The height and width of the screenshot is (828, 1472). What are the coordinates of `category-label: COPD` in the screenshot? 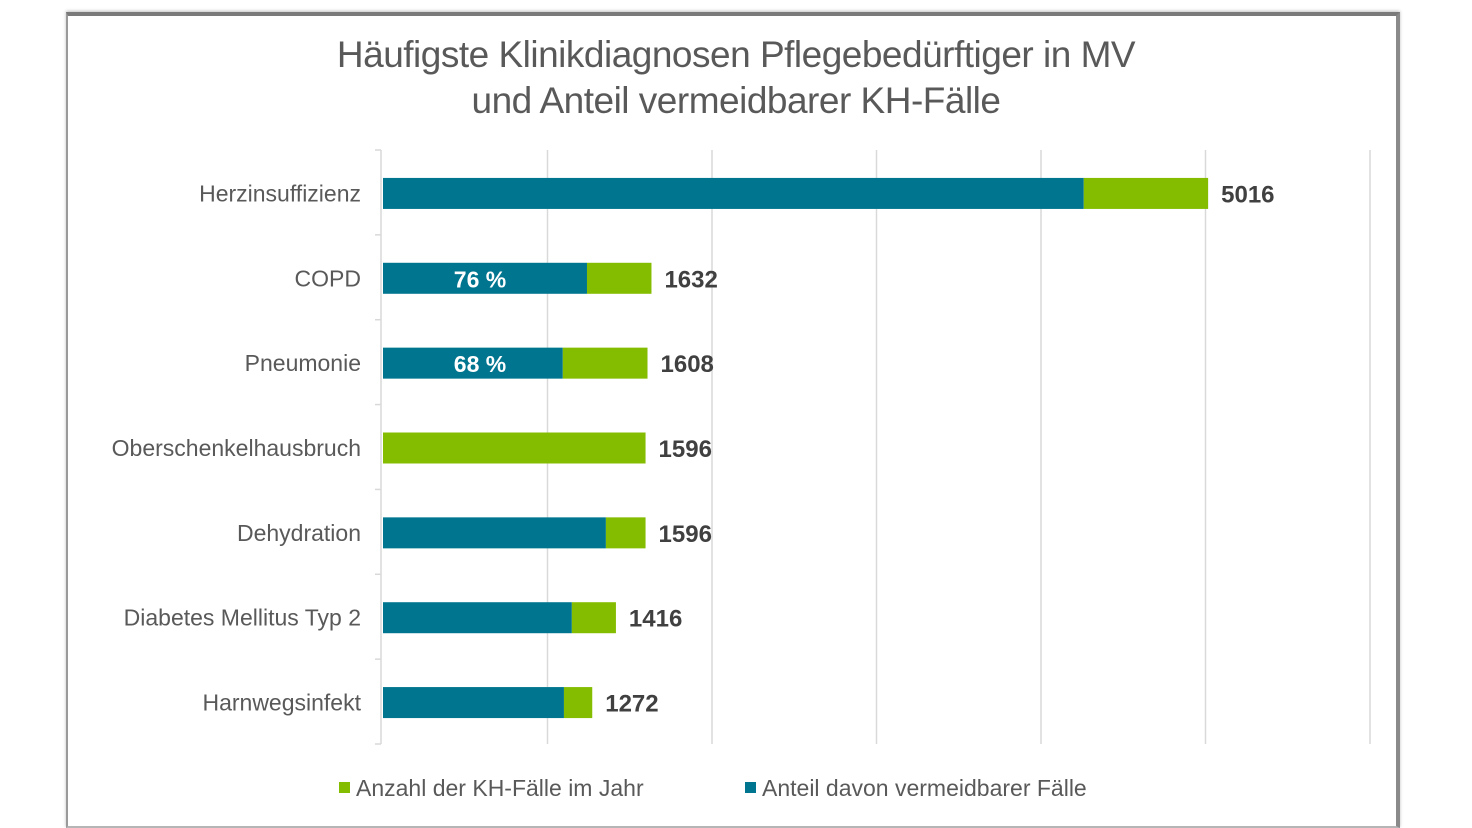 It's located at (328, 278).